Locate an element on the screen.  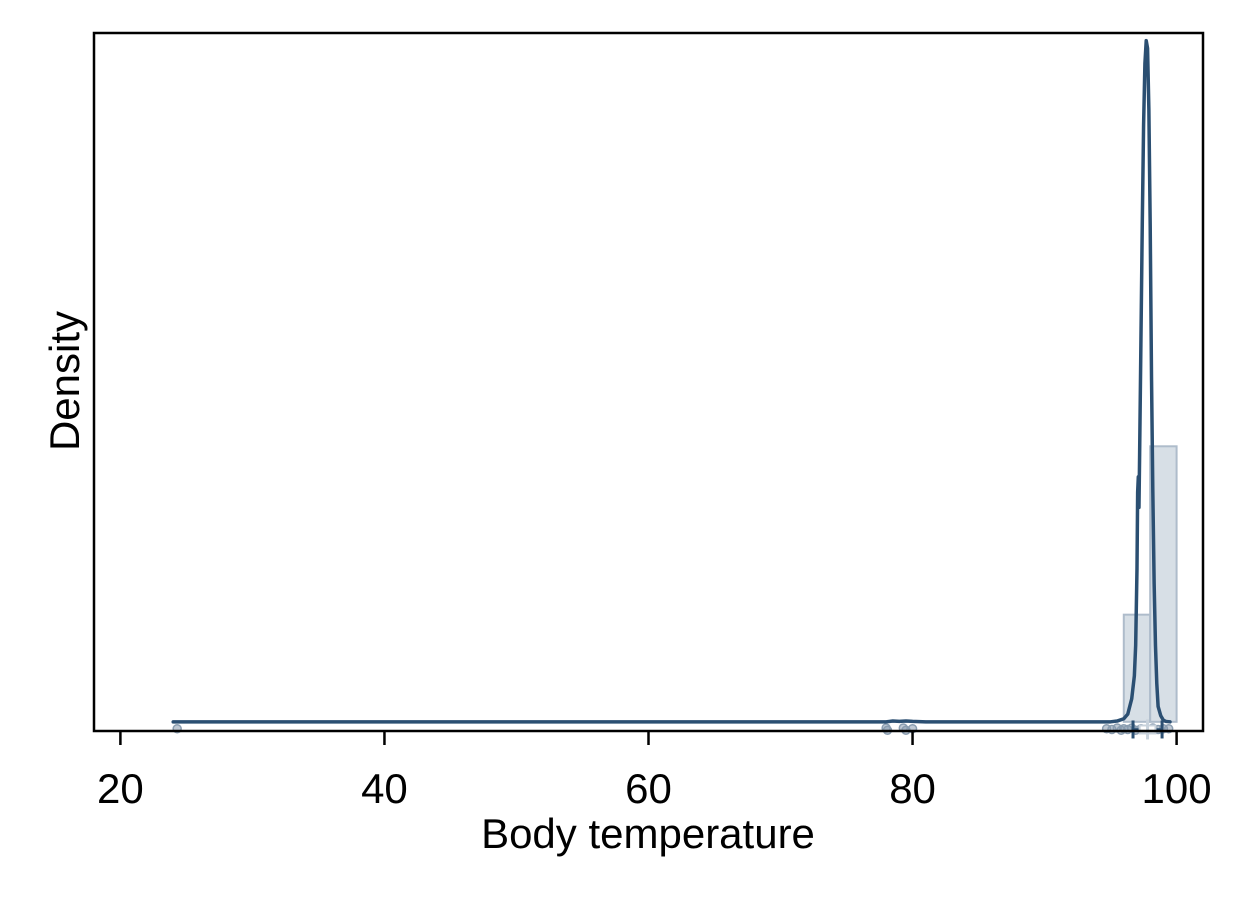
box-summary is located at coordinates (1147, 729).